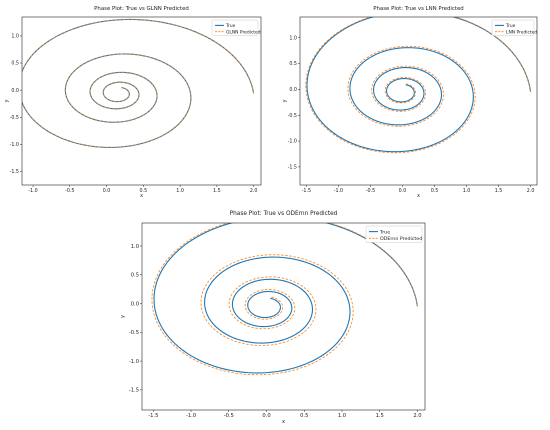 The height and width of the screenshot is (430, 550). I want to click on legend-label: GLNN Predicted, so click(243, 32).